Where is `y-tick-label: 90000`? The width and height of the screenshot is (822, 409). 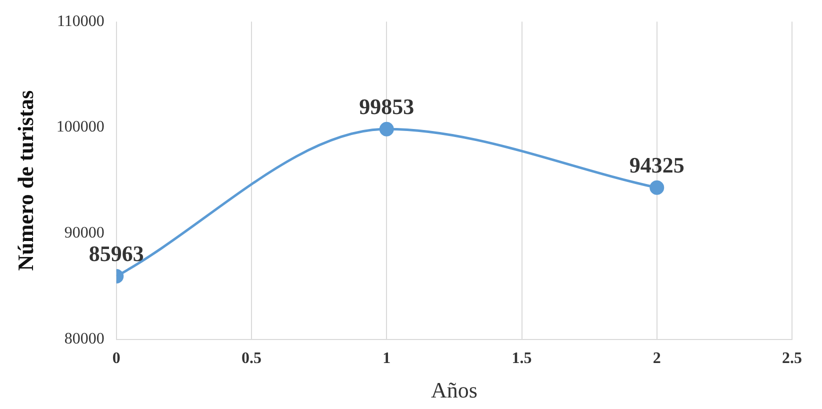
y-tick-label: 90000 is located at coordinates (84, 233).